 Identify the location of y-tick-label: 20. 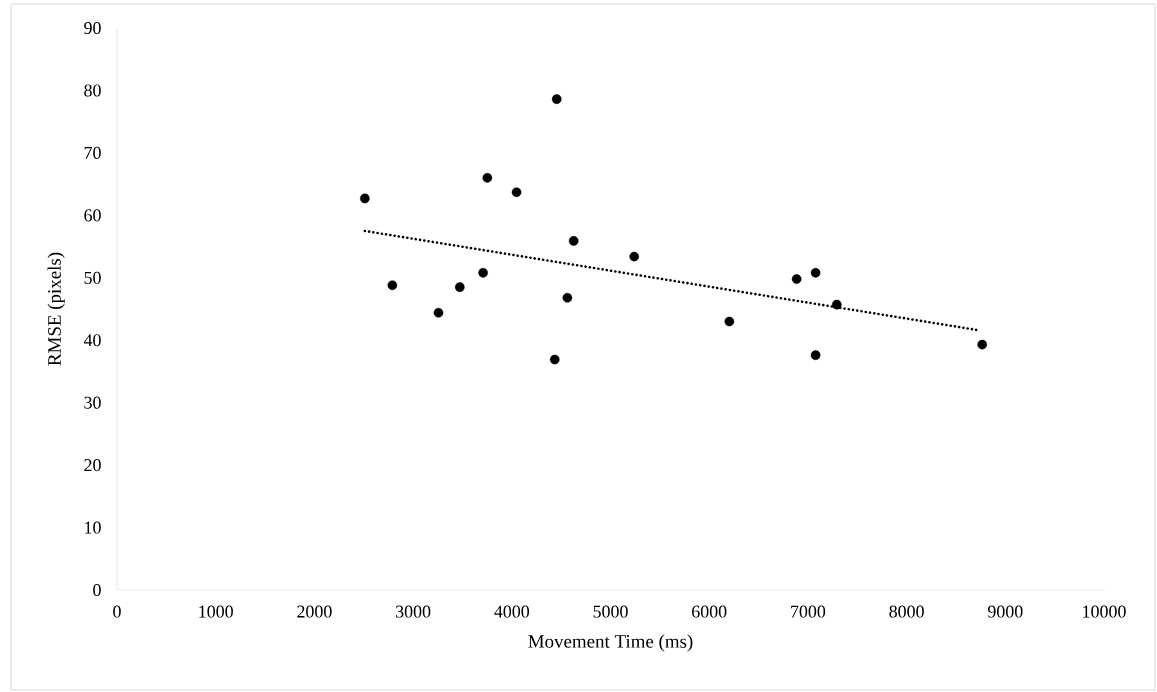
(92, 465).